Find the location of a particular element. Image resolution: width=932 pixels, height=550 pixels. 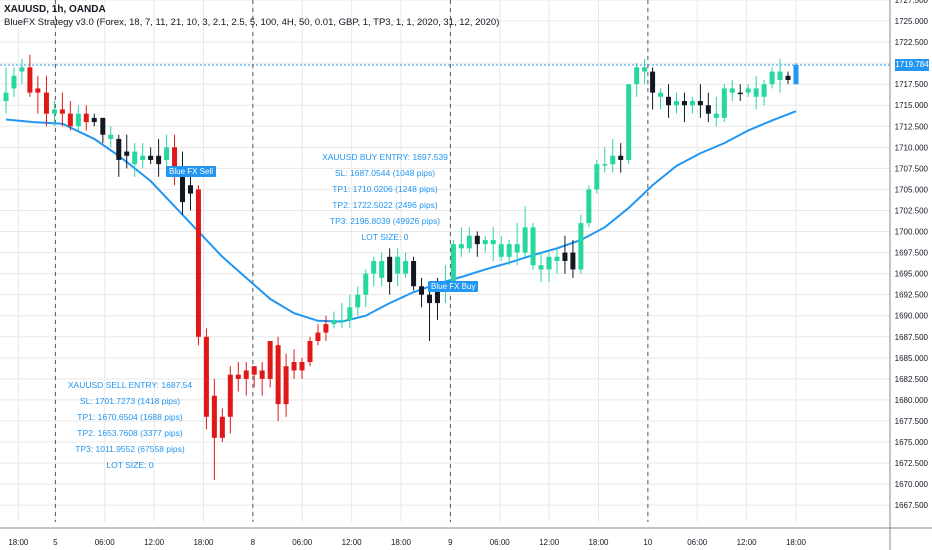

y-tick-label: 1702.500 is located at coordinates (912, 210).